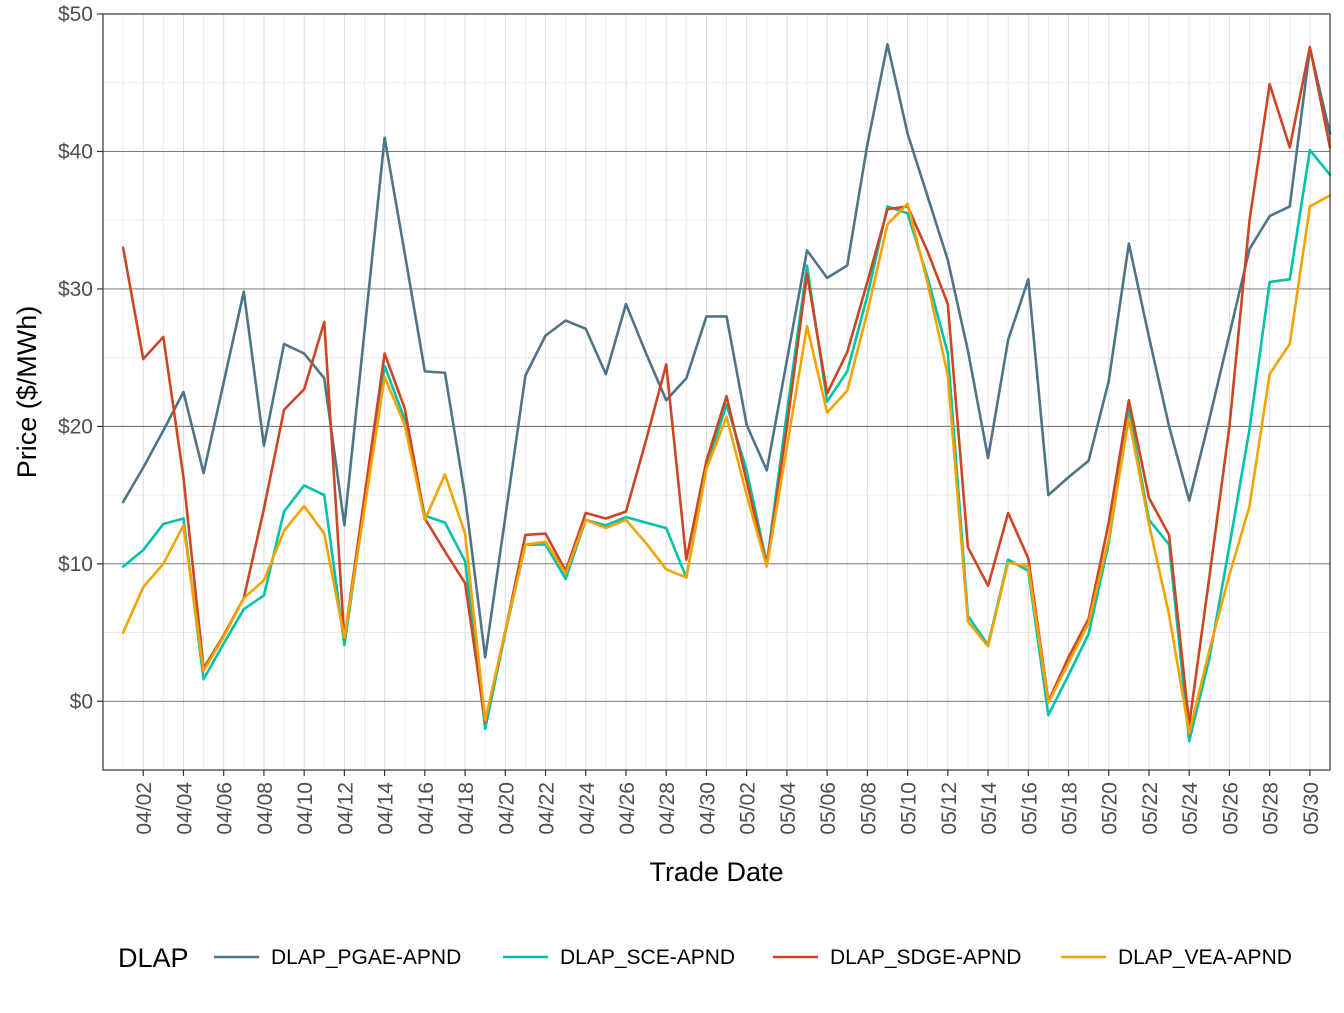  I want to click on x-tick-label: 04/02, so click(144, 808).